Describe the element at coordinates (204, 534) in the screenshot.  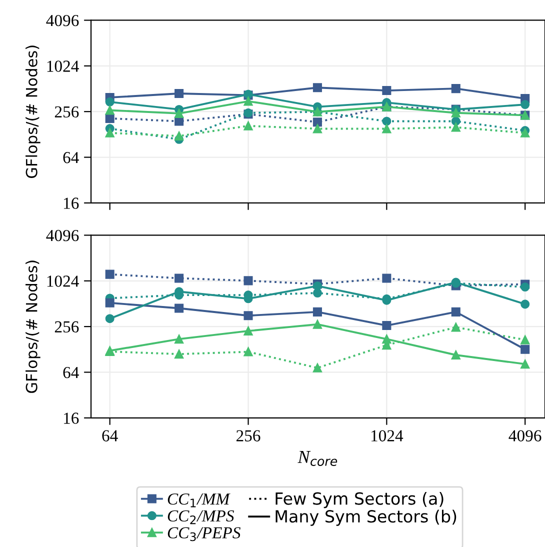
I see `legend-label: CC$_{3}$/PEPS` at that location.